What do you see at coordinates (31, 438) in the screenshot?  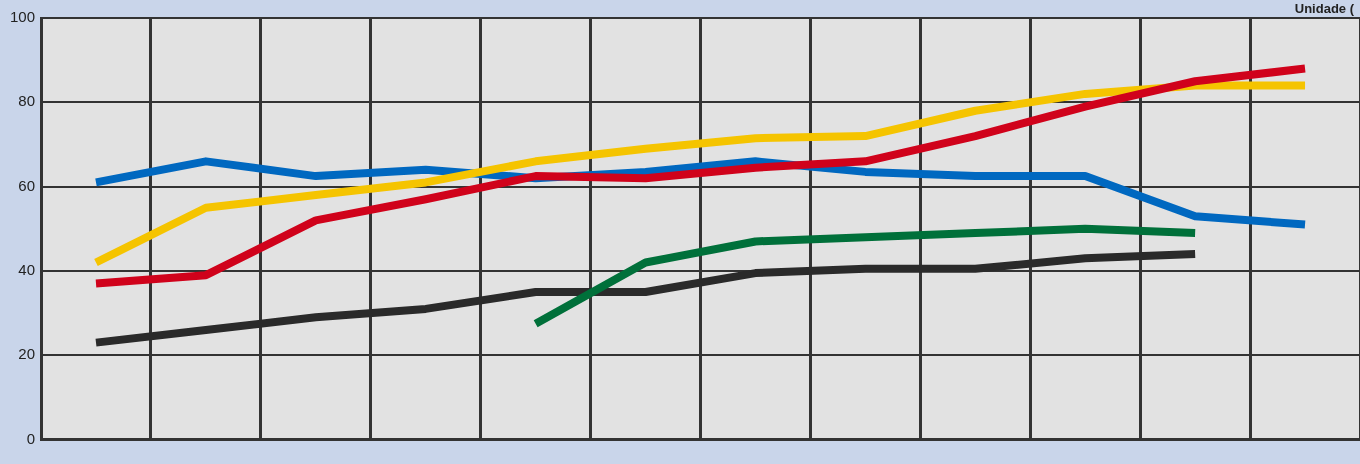 I see `y-tick-label: 0` at bounding box center [31, 438].